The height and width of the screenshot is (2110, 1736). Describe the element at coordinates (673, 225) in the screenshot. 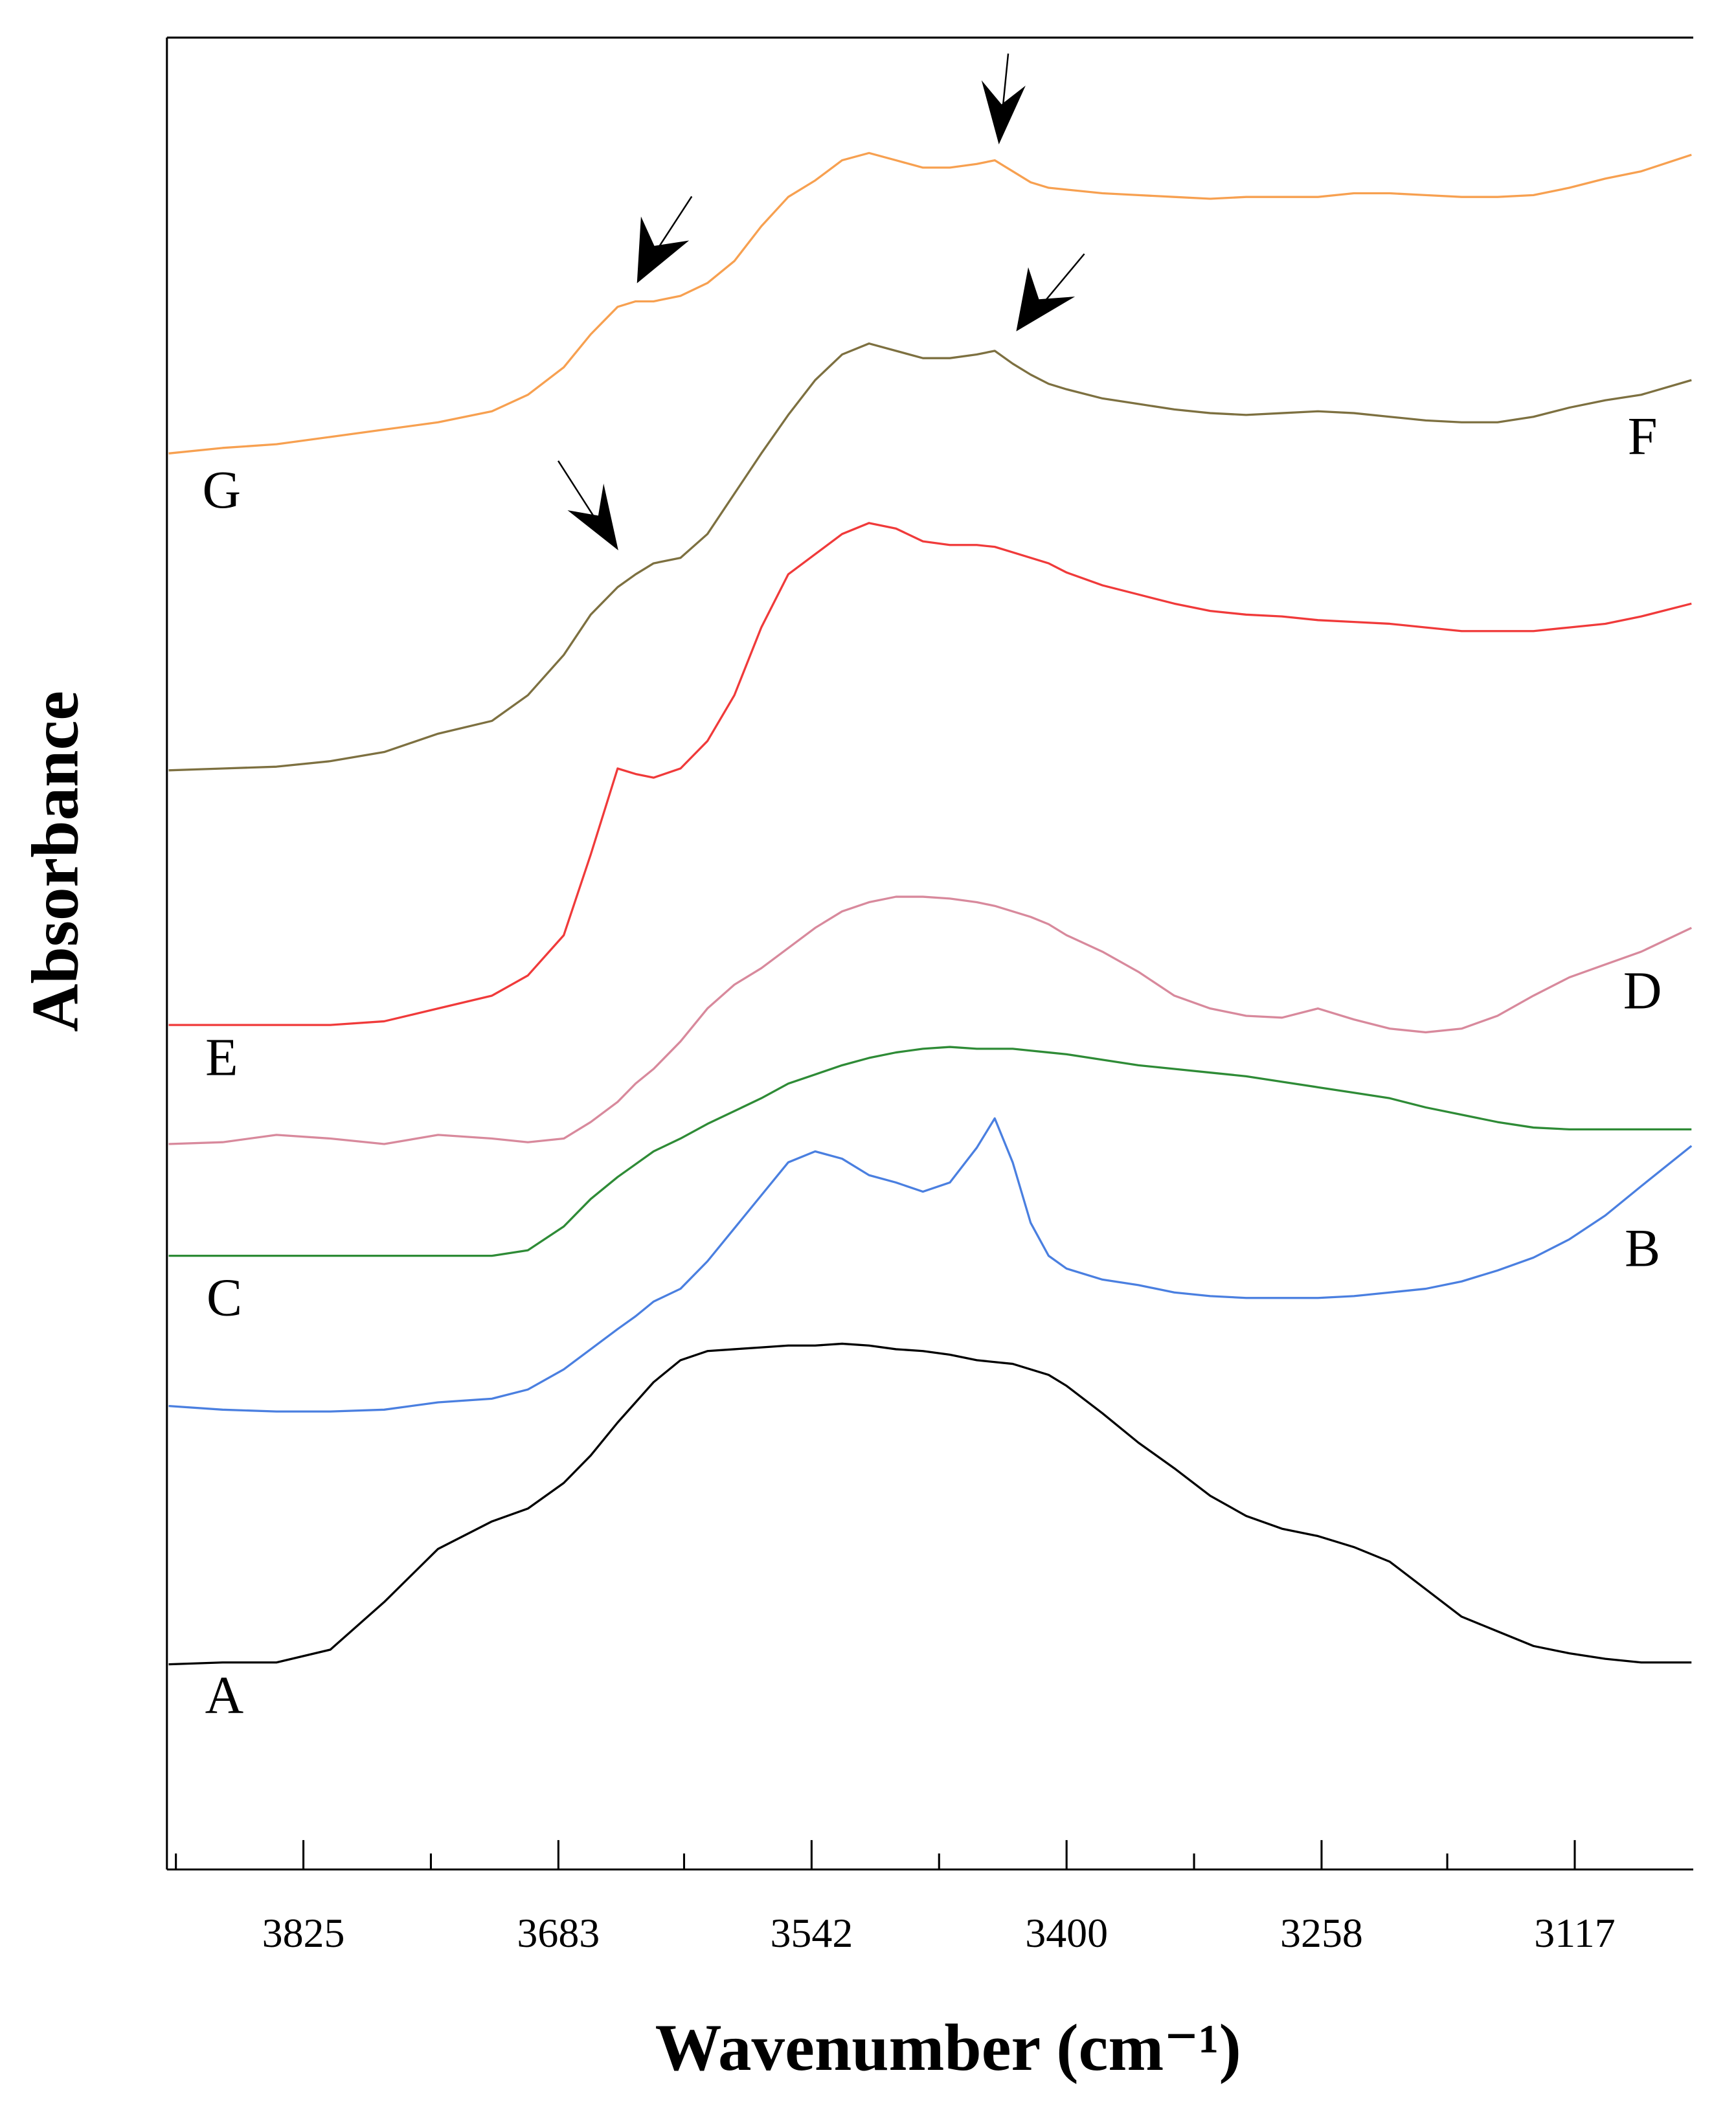

I see `arrow-shaft` at that location.